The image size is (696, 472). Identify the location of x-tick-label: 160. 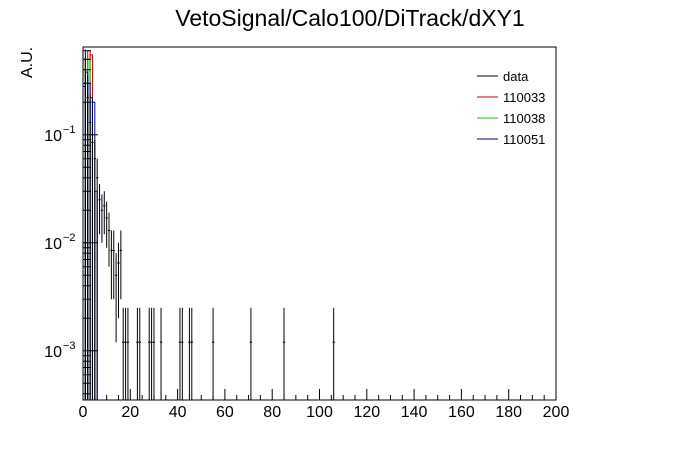
(461, 412).